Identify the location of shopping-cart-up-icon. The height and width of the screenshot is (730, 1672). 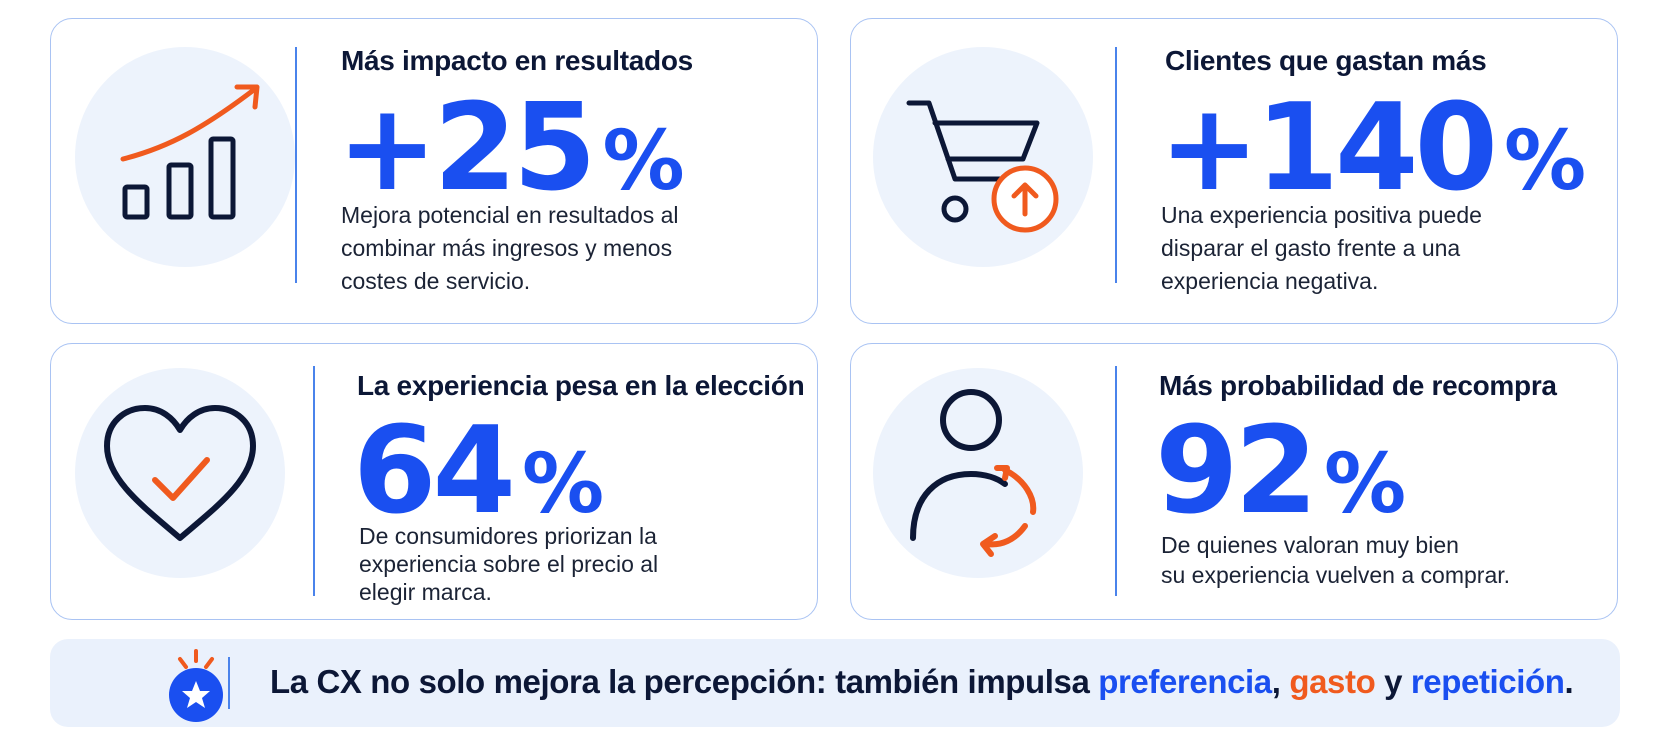
(982, 166).